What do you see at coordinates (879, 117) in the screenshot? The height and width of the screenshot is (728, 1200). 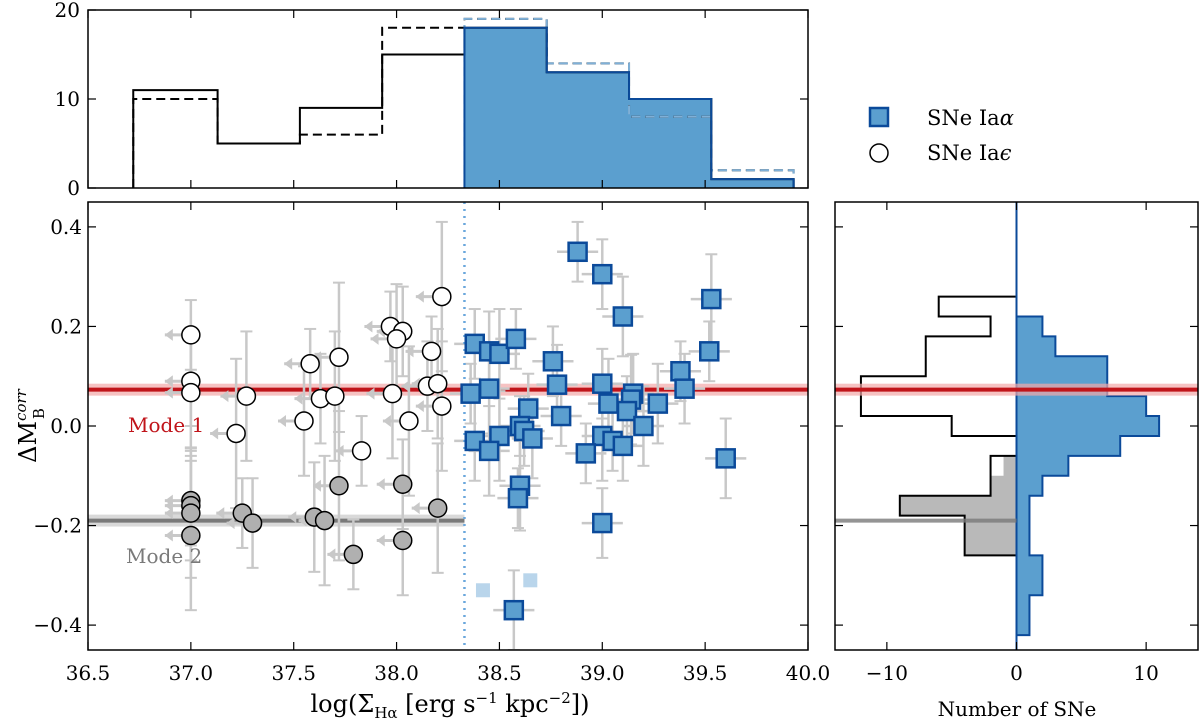 I see `legend-alpha-marker` at bounding box center [879, 117].